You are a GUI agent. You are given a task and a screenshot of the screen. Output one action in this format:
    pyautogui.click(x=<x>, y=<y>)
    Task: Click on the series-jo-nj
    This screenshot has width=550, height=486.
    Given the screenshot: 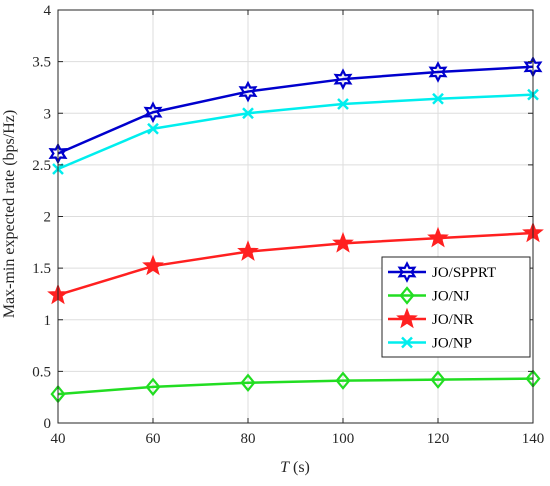 What is the action you would take?
    pyautogui.click(x=295, y=386)
    